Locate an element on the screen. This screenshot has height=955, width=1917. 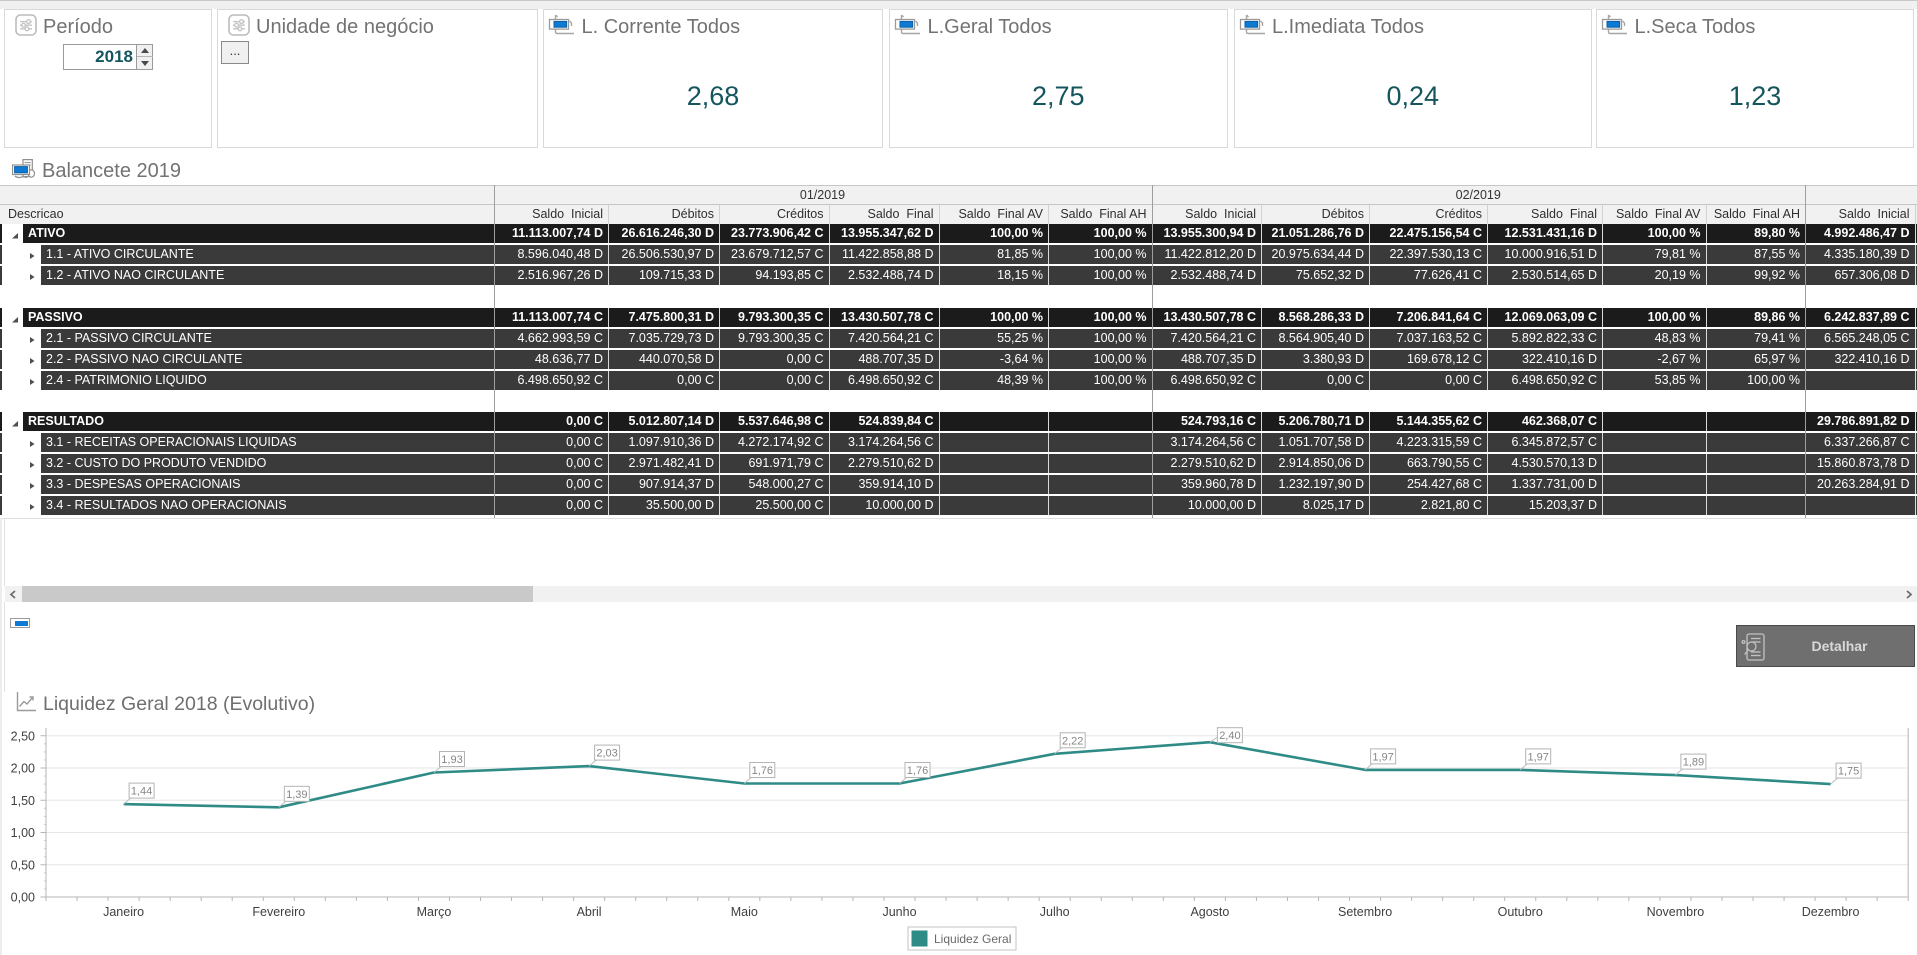
svg-text: Janeiro is located at coordinates (123, 912).